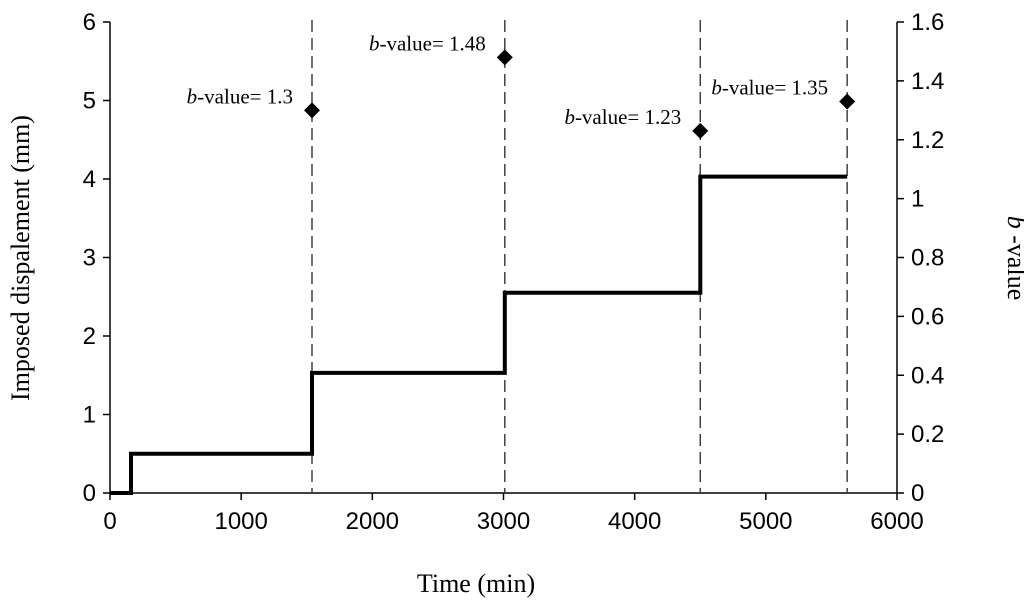 This screenshot has width=1024, height=614. Describe the element at coordinates (927, 316) in the screenshot. I see `y2-tick-label: 0.6` at that location.